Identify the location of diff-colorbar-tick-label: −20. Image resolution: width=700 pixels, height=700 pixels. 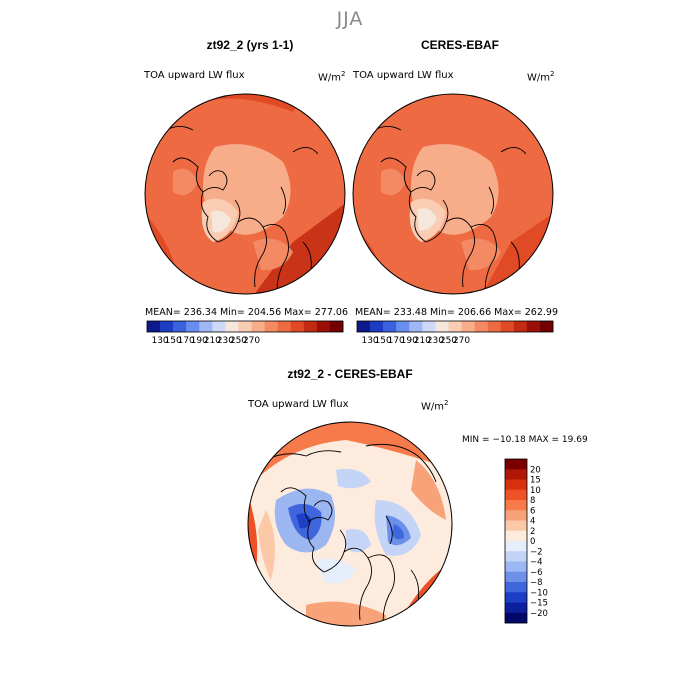
(539, 614).